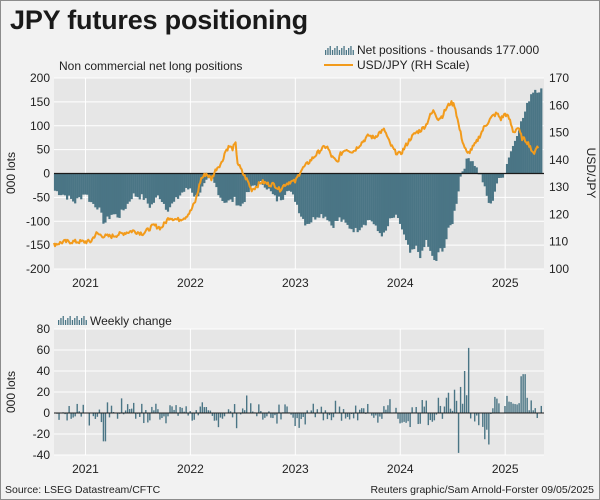 The height and width of the screenshot is (500, 600). Describe the element at coordinates (40, 126) in the screenshot. I see `y-tick-label: 100` at that location.